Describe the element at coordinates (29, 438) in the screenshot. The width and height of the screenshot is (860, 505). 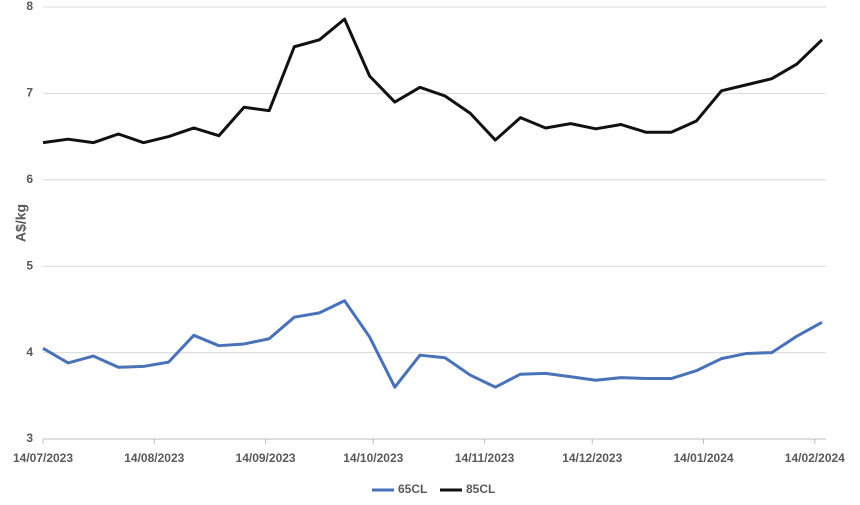
I see `y-tick-label: 3` at that location.